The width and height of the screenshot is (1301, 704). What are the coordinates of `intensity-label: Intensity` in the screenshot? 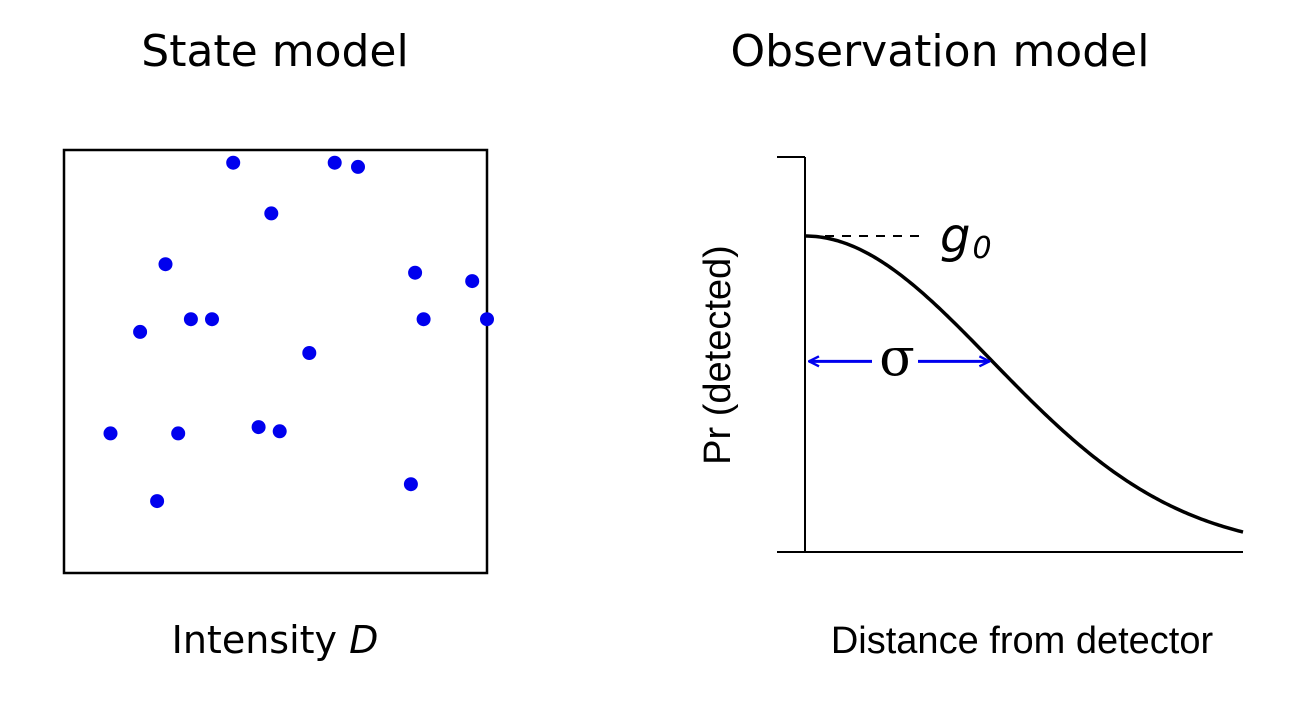 It's located at (260, 640).